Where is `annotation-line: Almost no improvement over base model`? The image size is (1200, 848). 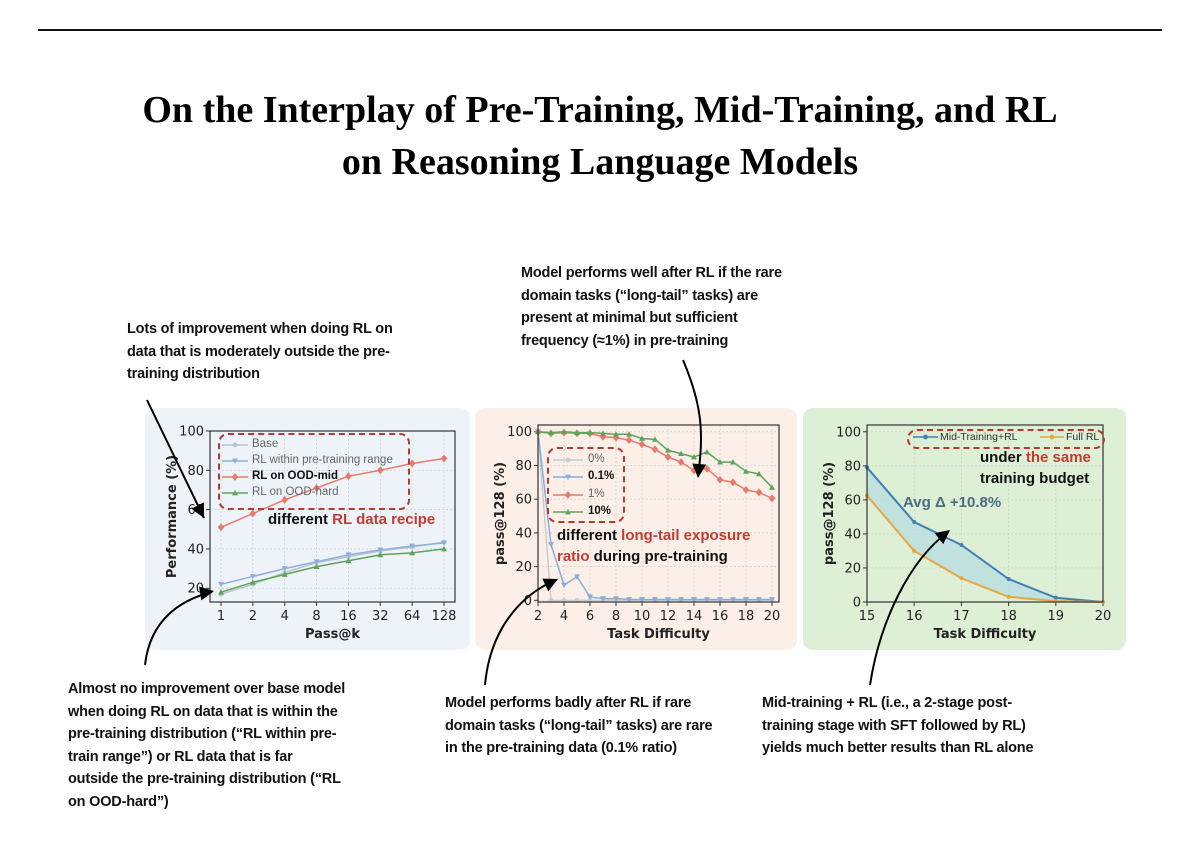 annotation-line: Almost no improvement over base model is located at coordinates (207, 689).